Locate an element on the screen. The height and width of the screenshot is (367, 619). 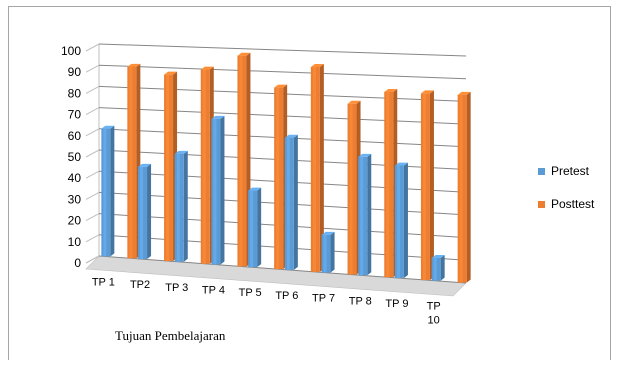
x-tick-label-2: TP2 is located at coordinates (140, 285).